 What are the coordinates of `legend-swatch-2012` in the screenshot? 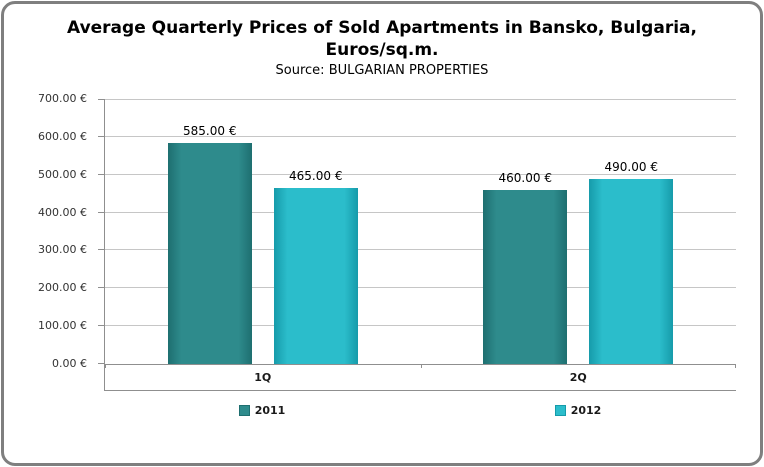 It's located at (560, 410).